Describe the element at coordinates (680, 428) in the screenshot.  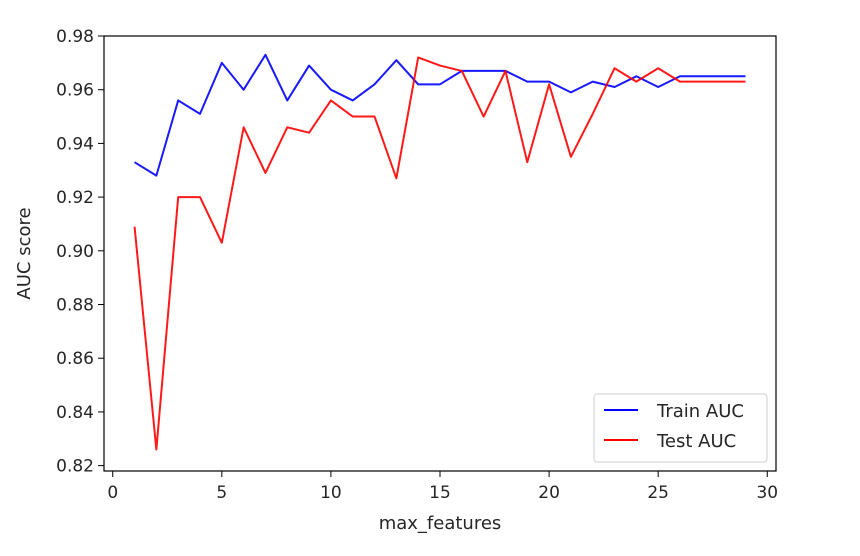
I see `legend: Train AUC Test AUC` at that location.